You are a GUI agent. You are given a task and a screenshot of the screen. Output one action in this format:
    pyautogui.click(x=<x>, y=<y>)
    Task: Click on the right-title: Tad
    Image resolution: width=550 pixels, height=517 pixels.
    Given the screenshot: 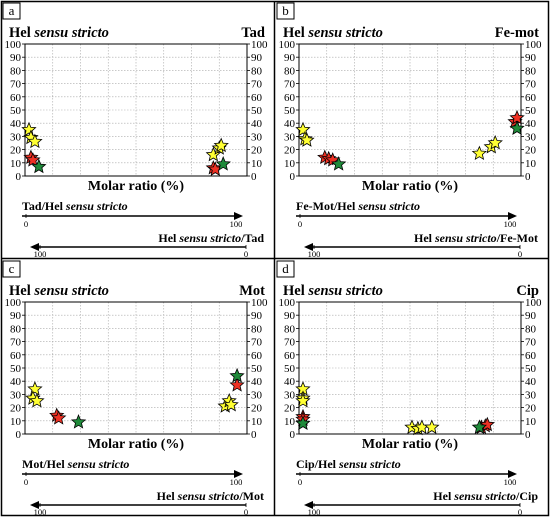 What is the action you would take?
    pyautogui.click(x=253, y=33)
    